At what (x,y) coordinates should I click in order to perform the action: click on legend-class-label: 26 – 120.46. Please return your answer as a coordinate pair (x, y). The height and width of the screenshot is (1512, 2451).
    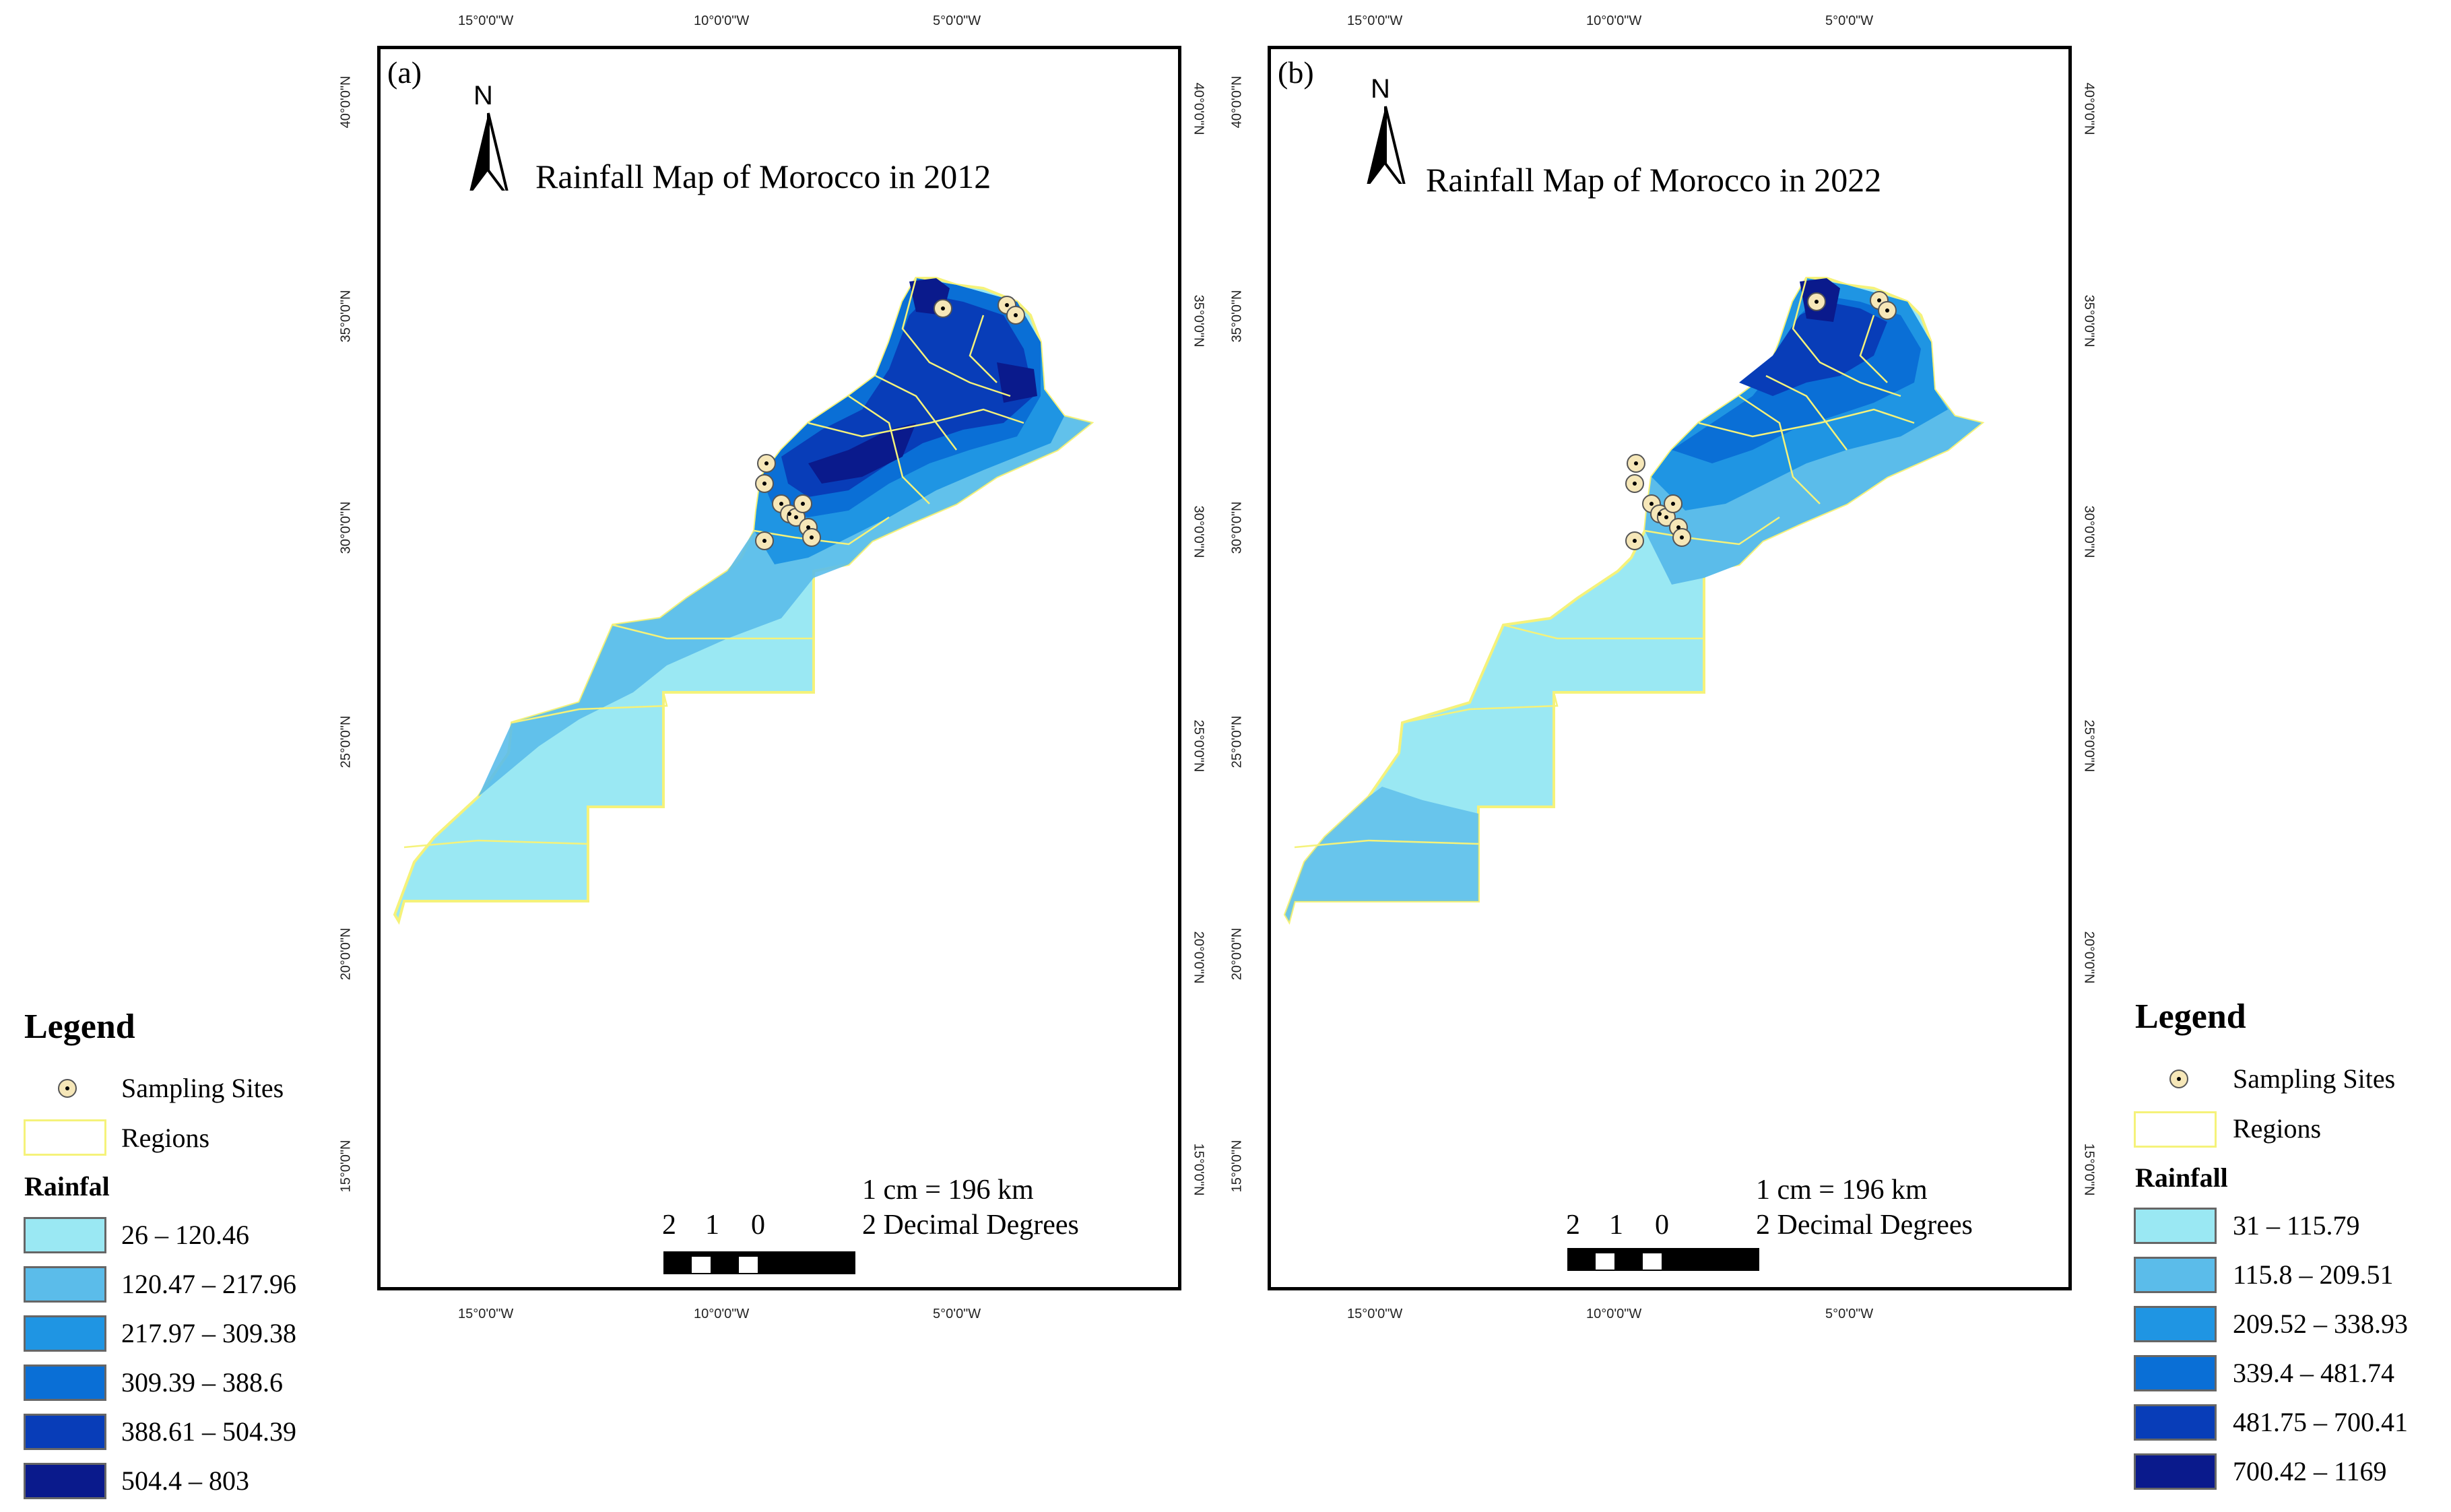
    Looking at the image, I should click on (185, 1235).